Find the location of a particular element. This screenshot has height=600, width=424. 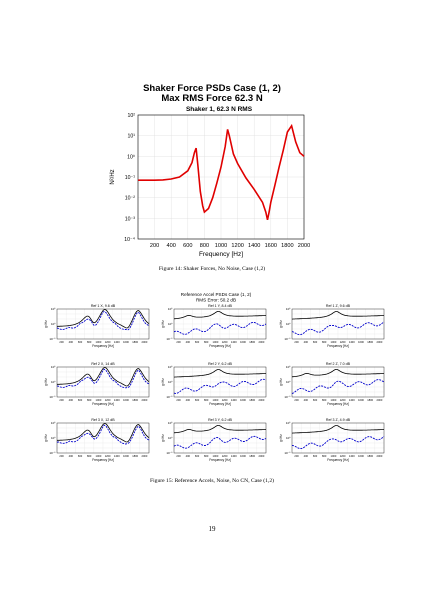

panel-title: Ref 3 X, 12 dB is located at coordinates (103, 420).